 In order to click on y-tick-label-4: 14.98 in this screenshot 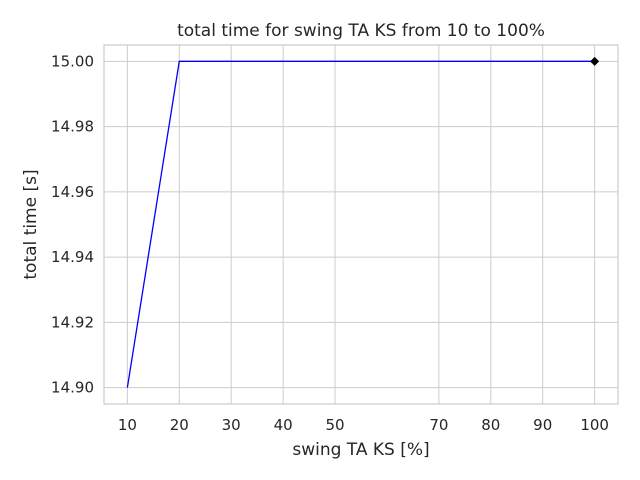, I will do `click(72, 127)`.